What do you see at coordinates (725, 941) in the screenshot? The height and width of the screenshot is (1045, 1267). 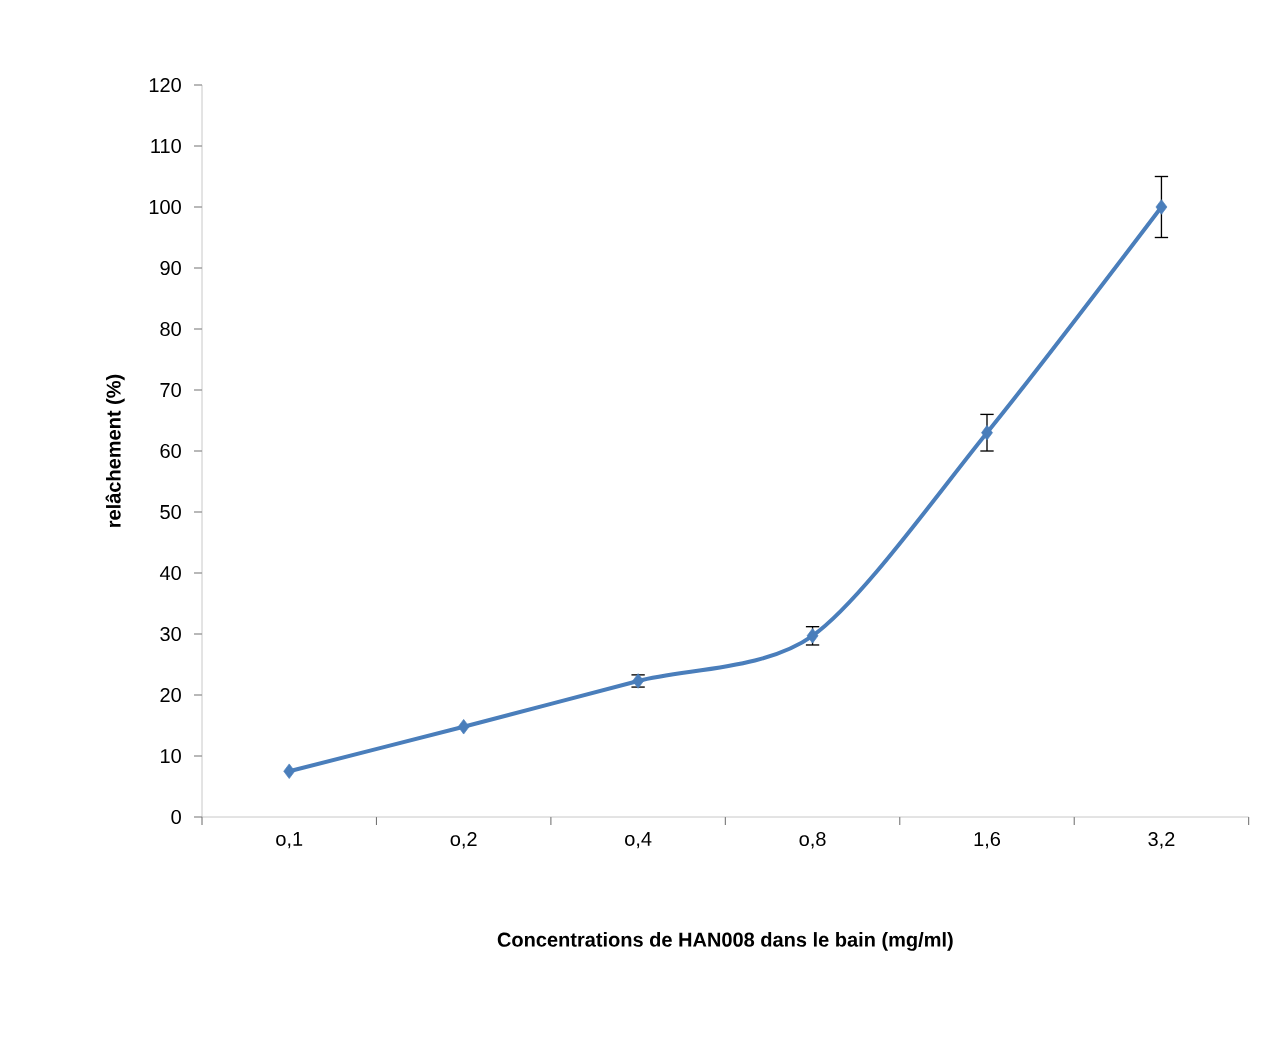 I see `x-axis-title: Concentrations de HAN008 dans le bain (mg/ml)` at bounding box center [725, 941].